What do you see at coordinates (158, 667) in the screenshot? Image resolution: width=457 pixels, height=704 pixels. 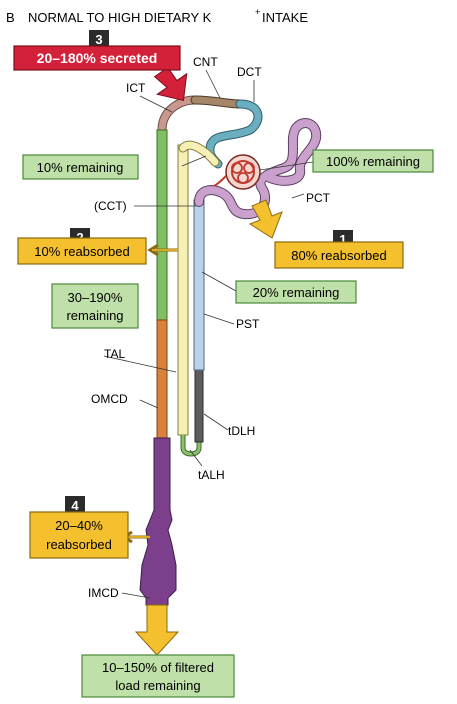 I see `final-line1: 10–150% of filtered` at bounding box center [158, 667].